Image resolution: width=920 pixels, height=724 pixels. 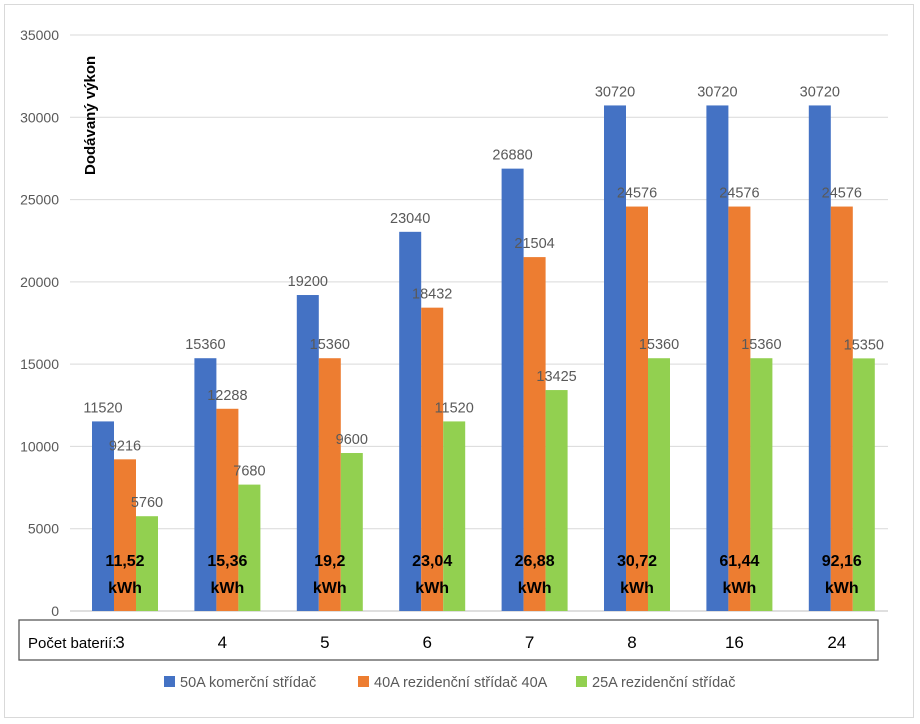 I want to click on category-label: 4, so click(x=222, y=642).